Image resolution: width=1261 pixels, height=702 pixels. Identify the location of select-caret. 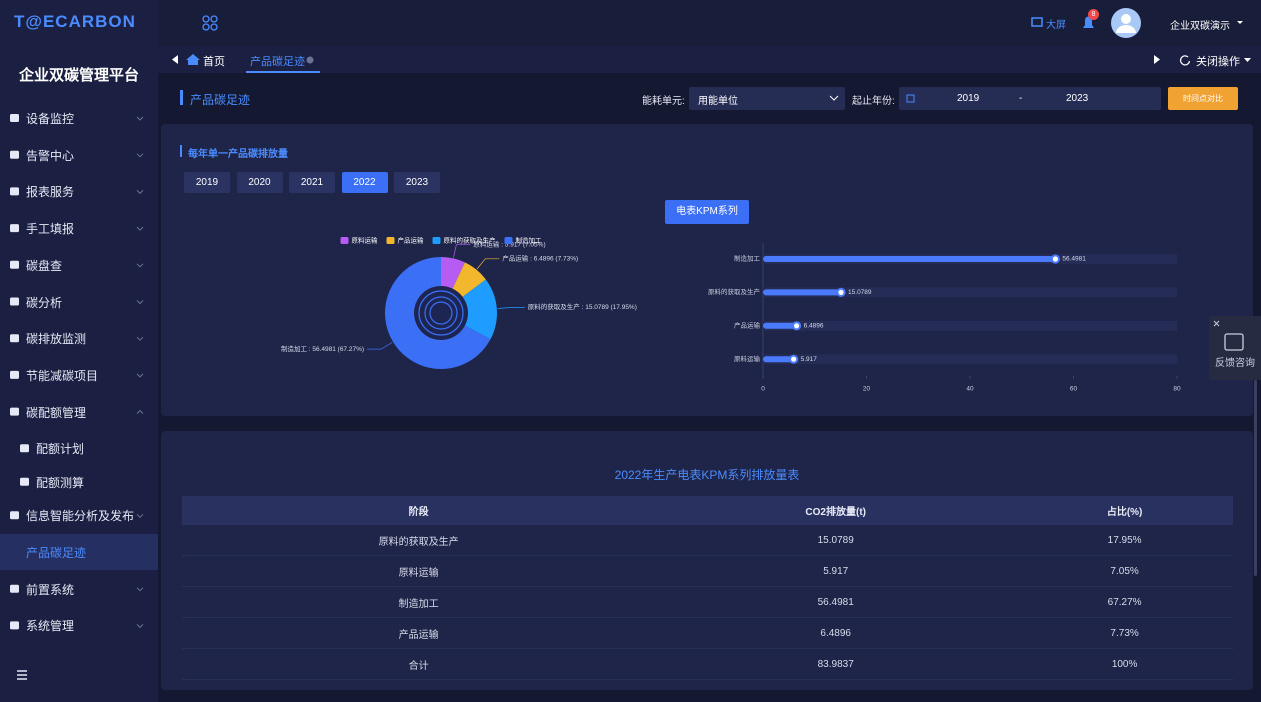
(834, 98).